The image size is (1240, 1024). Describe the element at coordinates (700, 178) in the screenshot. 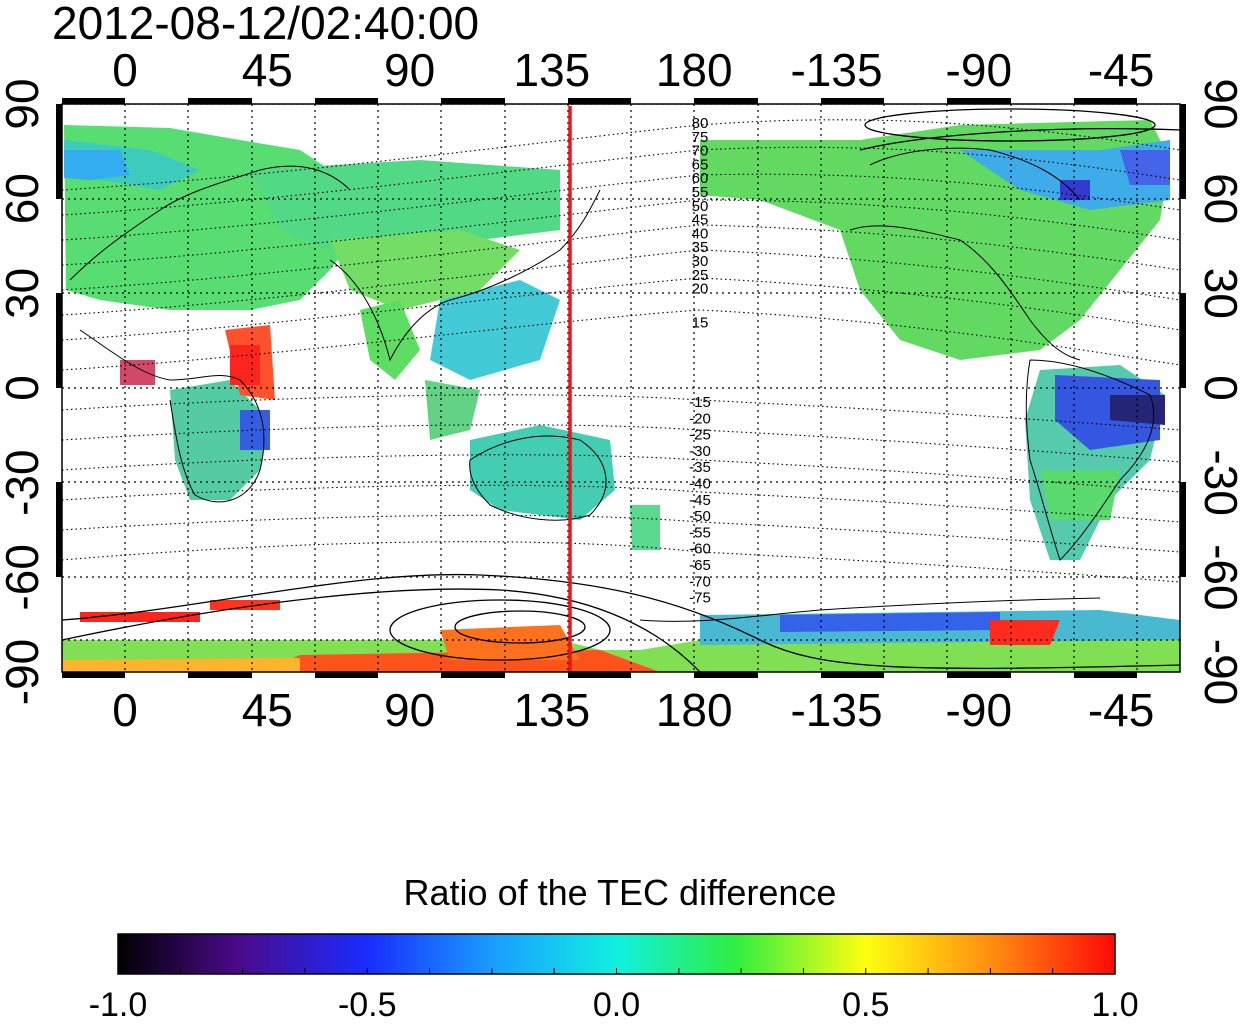

I see `contour-label: 60` at that location.